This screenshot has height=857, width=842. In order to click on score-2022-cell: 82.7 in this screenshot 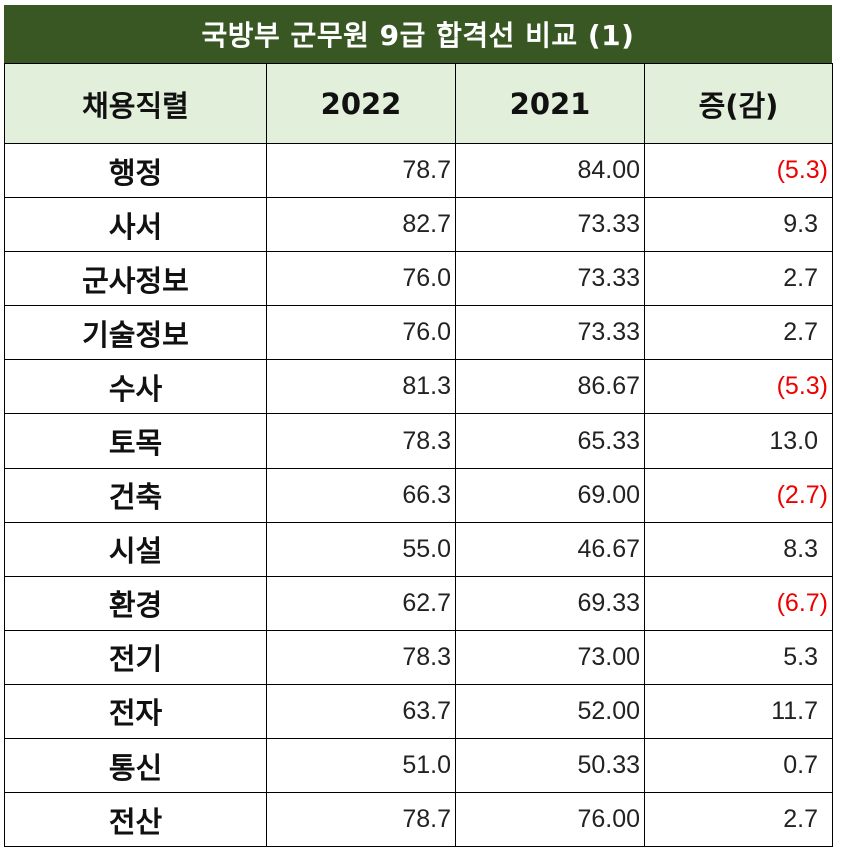, I will do `click(361, 225)`.